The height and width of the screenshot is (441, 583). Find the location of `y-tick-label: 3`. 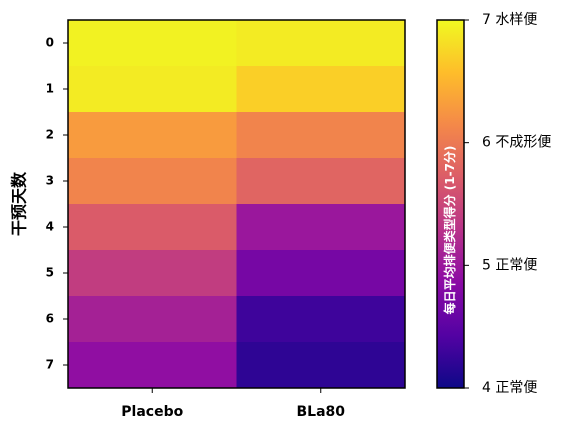

y-tick-label: 3 is located at coordinates (50, 181).